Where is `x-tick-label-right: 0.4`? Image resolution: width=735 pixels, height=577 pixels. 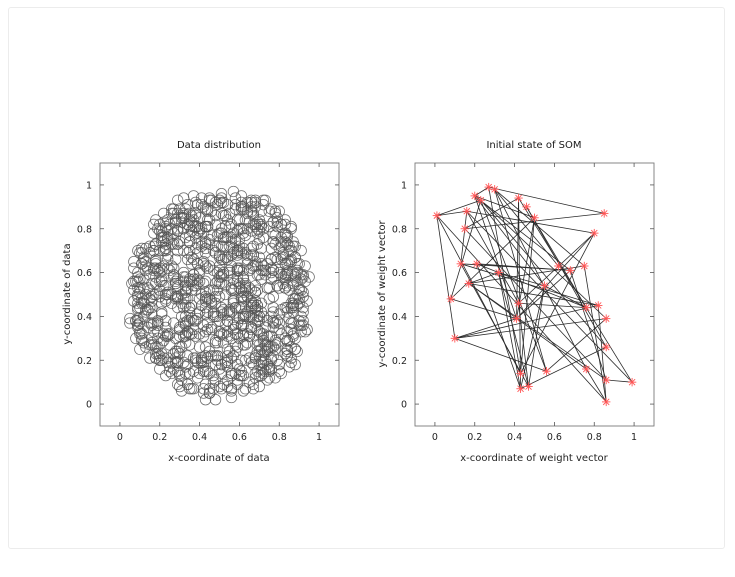
x-tick-label-right: 0.4 is located at coordinates (514, 437).